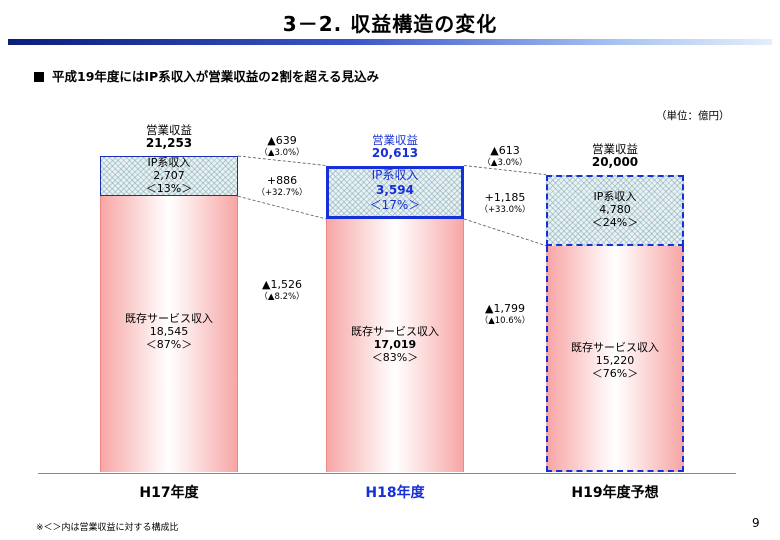 The width and height of the screenshot is (780, 540). What do you see at coordinates (615, 161) in the screenshot?
I see `total-value: 20,000` at bounding box center [615, 161].